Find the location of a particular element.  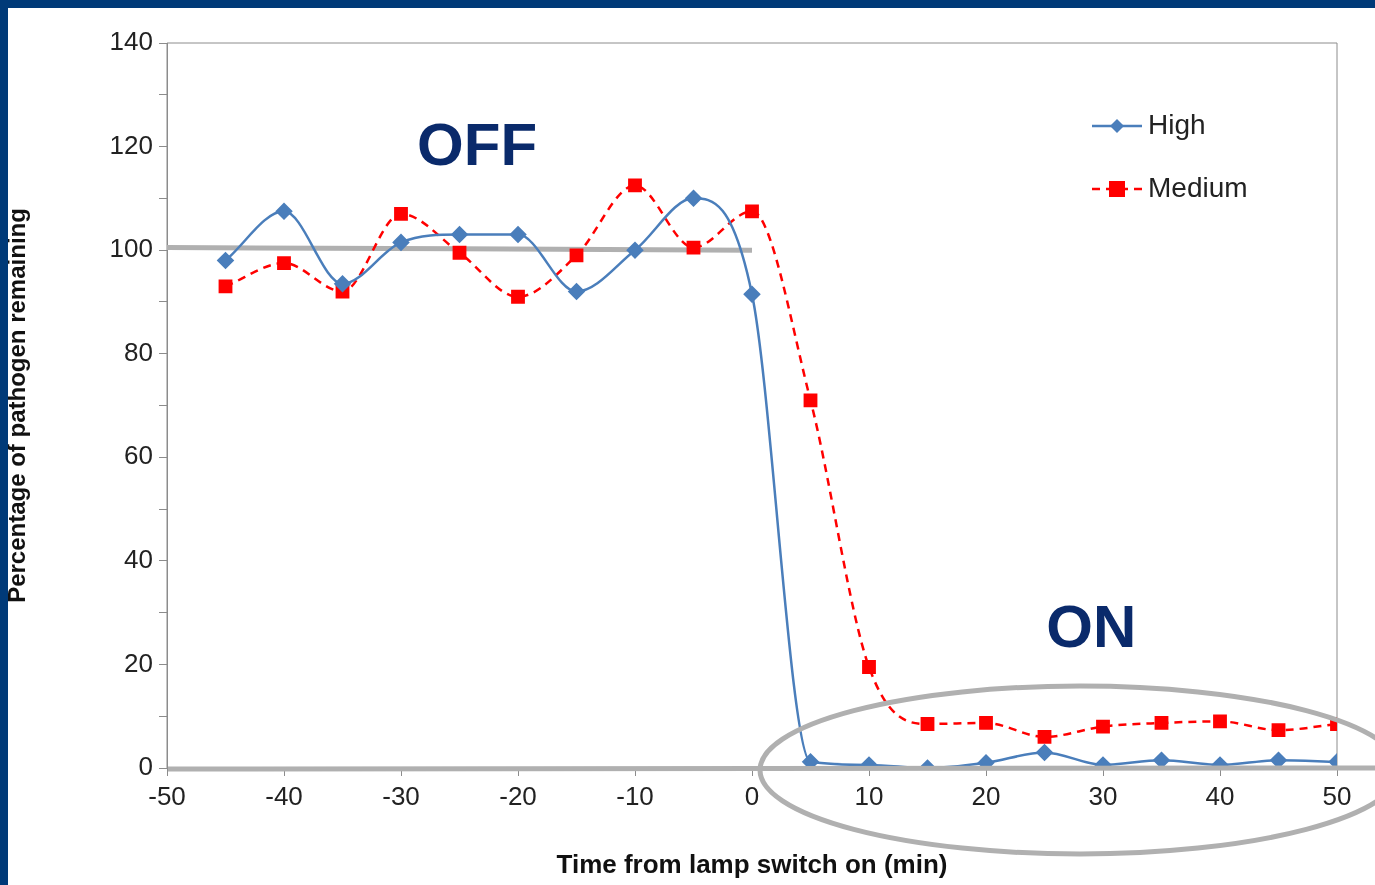

x-tick-label: -40 is located at coordinates (284, 795).